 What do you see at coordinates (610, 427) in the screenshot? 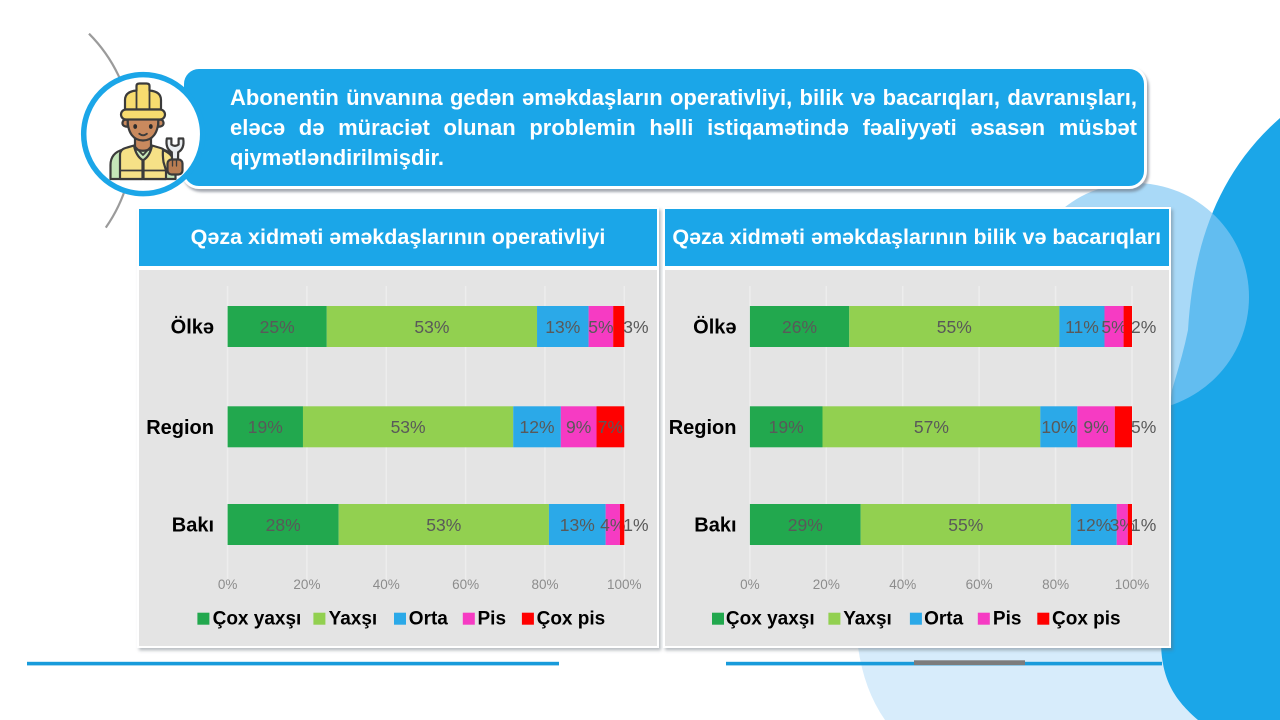
I see `svg-text: 7%` at bounding box center [610, 427].